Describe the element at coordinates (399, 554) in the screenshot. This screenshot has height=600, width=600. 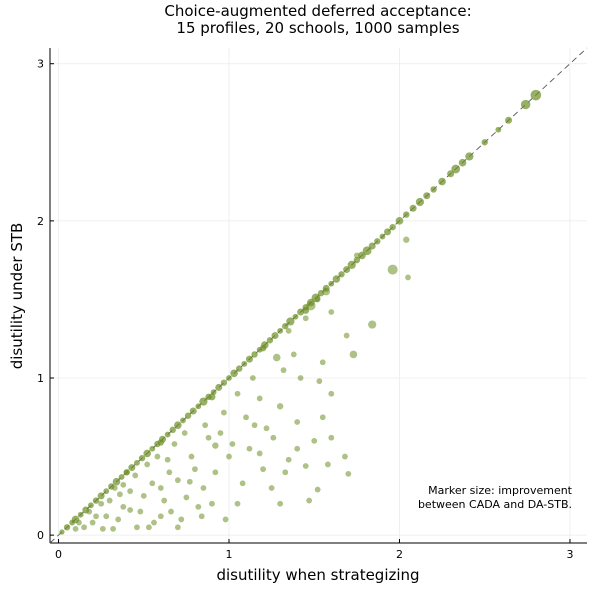
I see `x-tick-label: 2` at that location.